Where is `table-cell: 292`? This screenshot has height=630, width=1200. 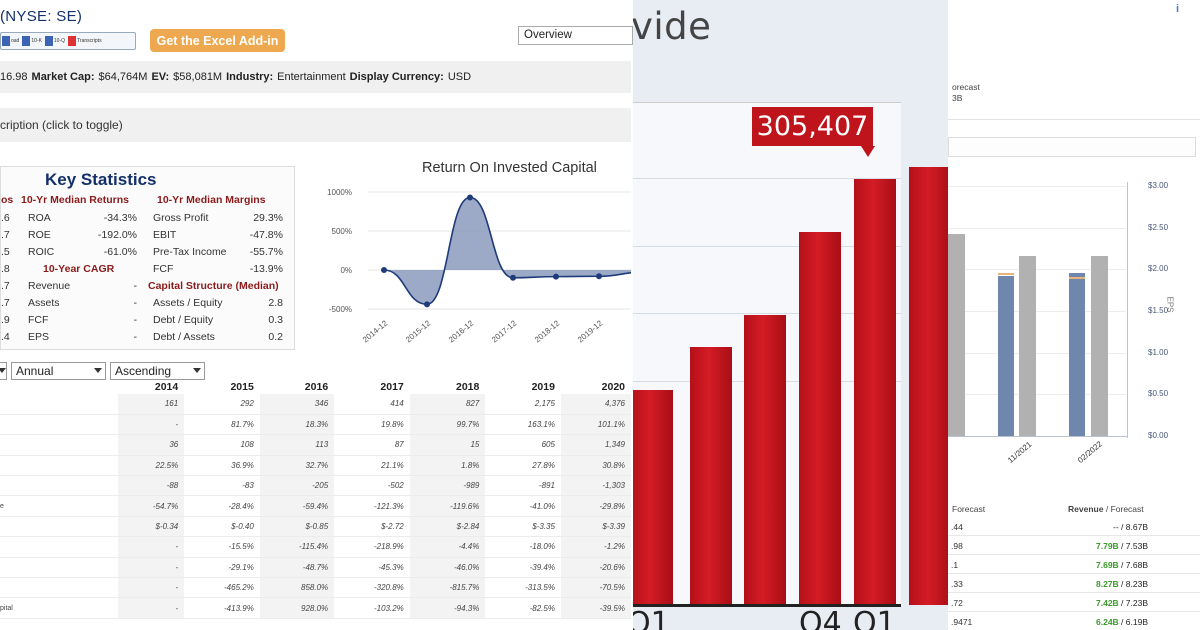 table-cell: 292 is located at coordinates (222, 404).